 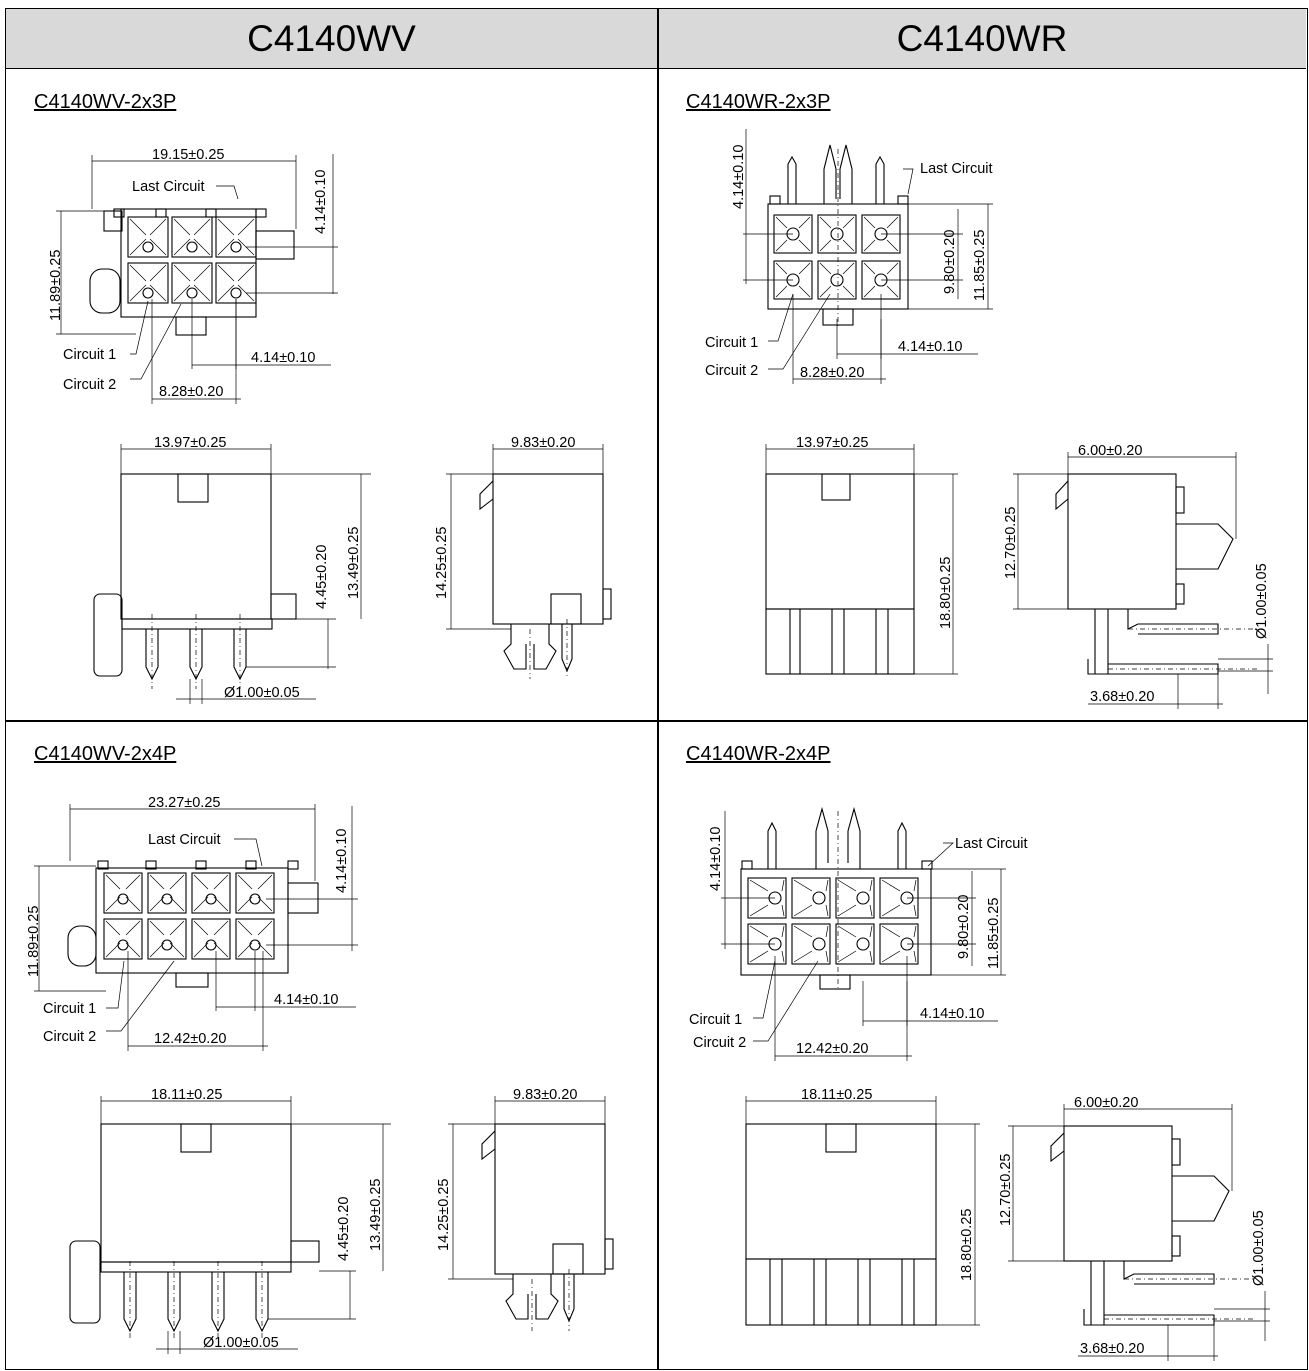 What do you see at coordinates (184, 803) in the screenshot?
I see `dim-width: 23.27±0.25` at bounding box center [184, 803].